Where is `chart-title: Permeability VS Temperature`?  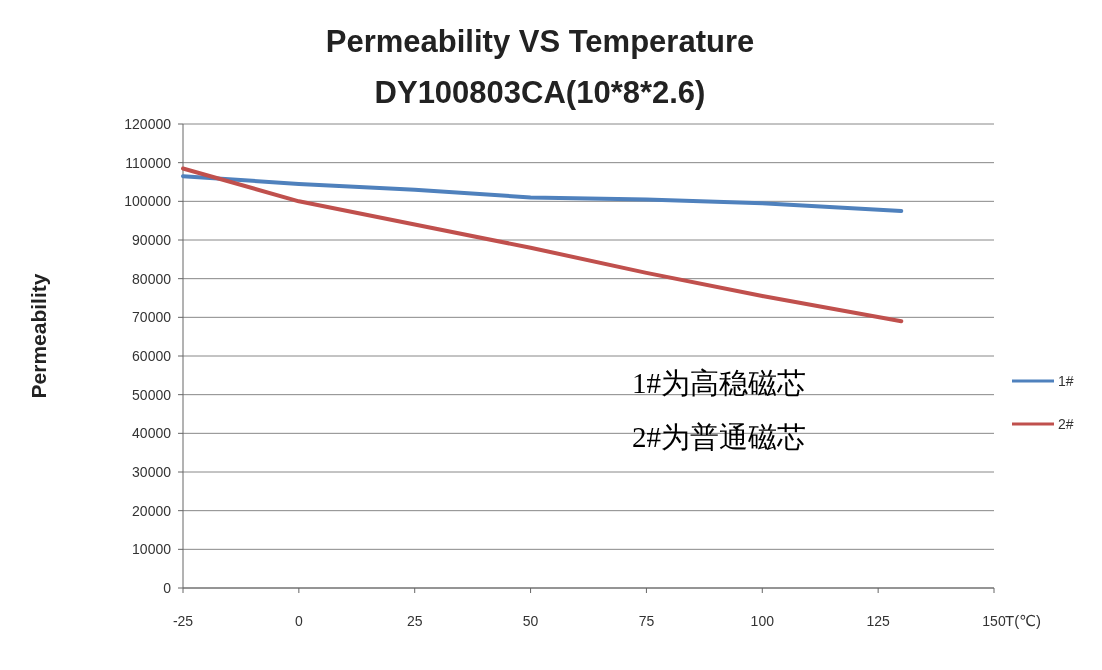 chart-title: Permeability VS Temperature is located at coordinates (540, 41).